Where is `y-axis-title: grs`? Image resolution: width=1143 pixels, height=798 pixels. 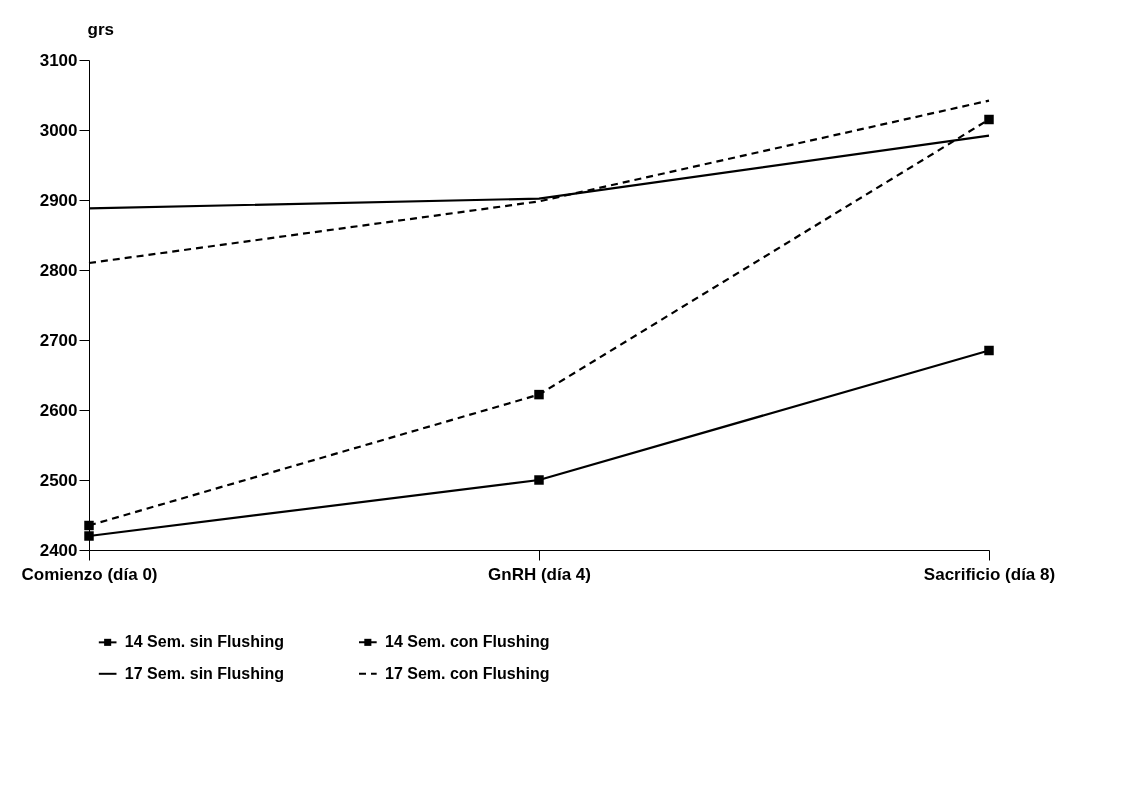 y-axis-title: grs is located at coordinates (100, 29).